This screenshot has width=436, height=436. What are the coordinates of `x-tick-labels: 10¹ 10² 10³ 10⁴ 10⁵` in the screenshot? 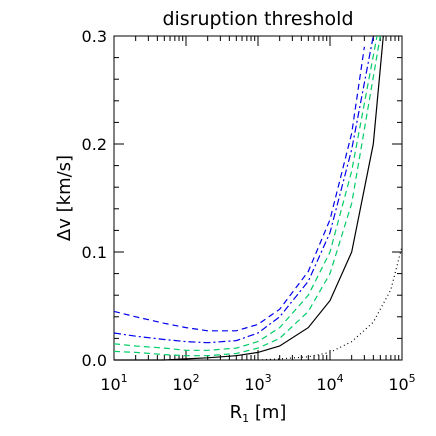 It's located at (257, 383).